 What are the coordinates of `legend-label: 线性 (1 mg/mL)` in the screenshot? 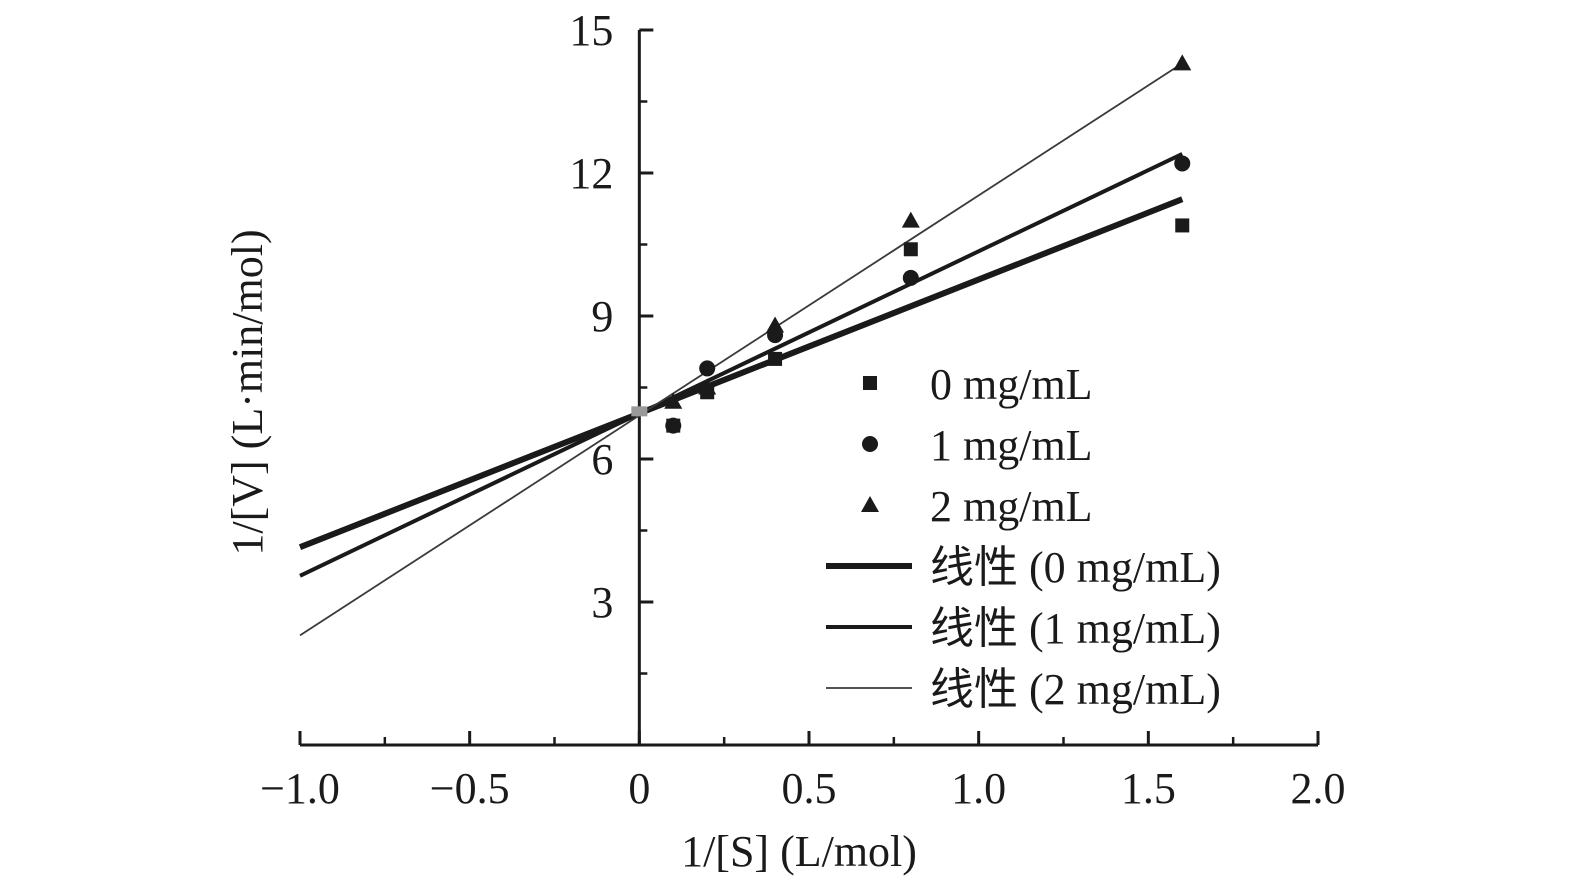 It's located at (1075, 628).